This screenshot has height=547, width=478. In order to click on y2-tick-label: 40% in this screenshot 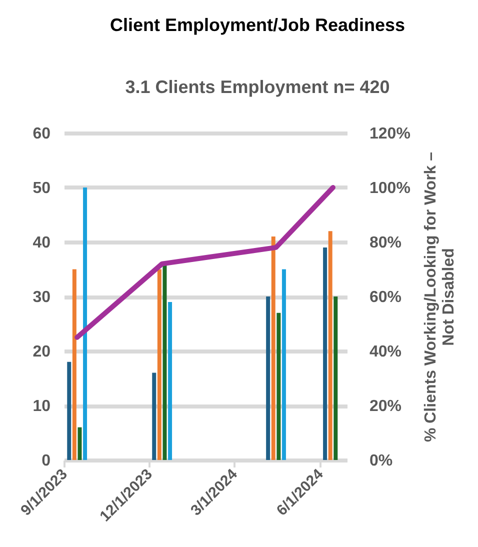, I will do `click(386, 352)`.